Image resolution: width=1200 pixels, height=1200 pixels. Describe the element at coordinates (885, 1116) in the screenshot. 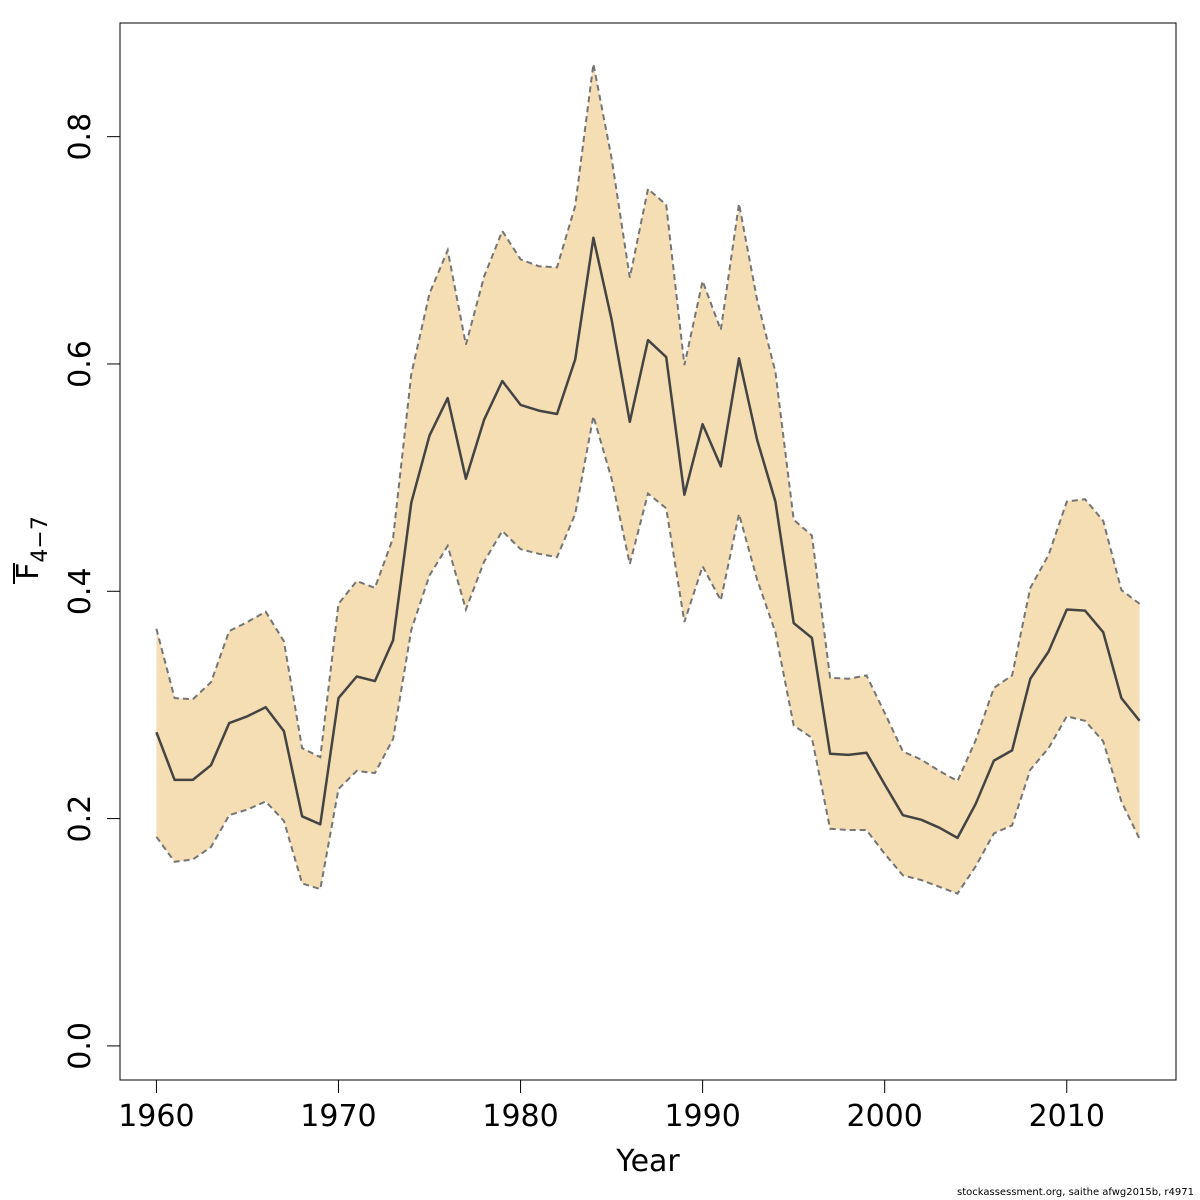

I see `x-tick-label: 2000` at that location.